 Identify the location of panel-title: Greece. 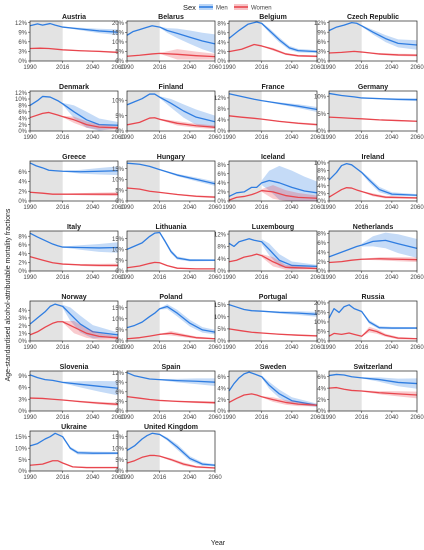
(74, 157).